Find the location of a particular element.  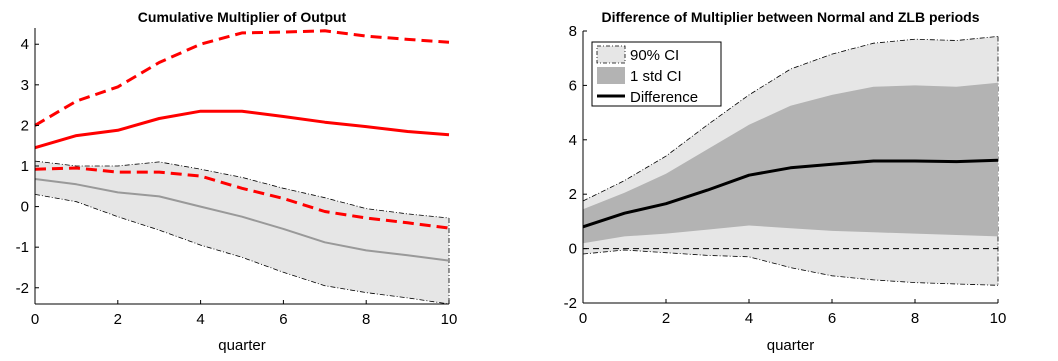

legend-swatch-1std is located at coordinates (611, 75).